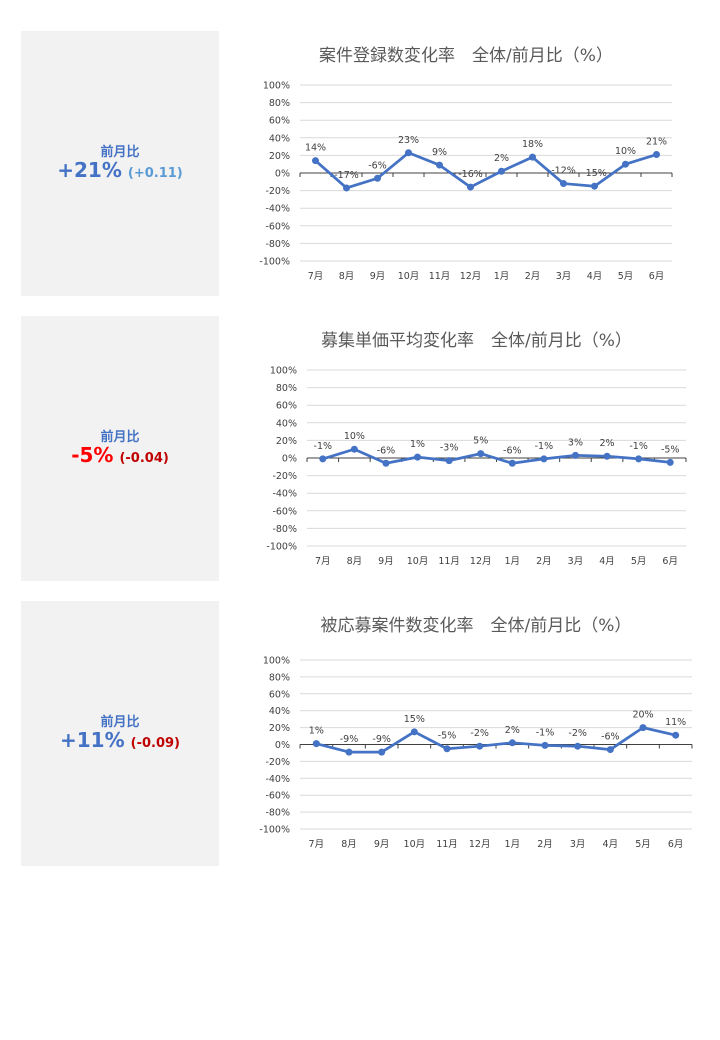 The width and height of the screenshot is (720, 1040). I want to click on series-line, so click(496, 456).